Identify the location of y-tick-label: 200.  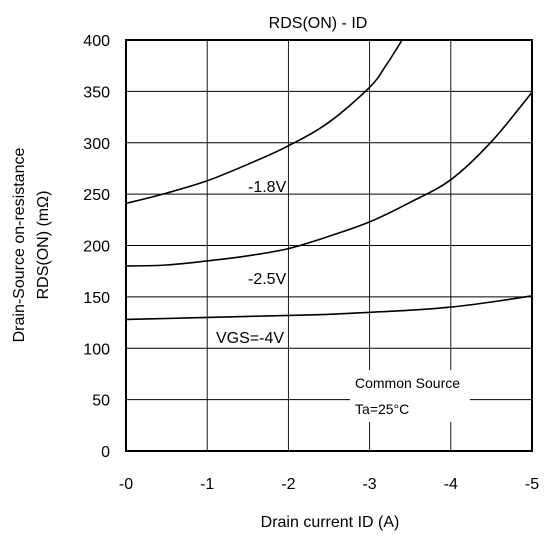
(96, 247).